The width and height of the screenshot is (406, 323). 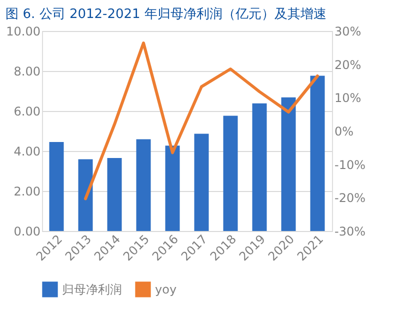 What do you see at coordinates (166, 14) in the screenshot?
I see `chart-title: 图 6. 公司 2012-2021 年归母净利润（亿元）及其增速` at bounding box center [166, 14].